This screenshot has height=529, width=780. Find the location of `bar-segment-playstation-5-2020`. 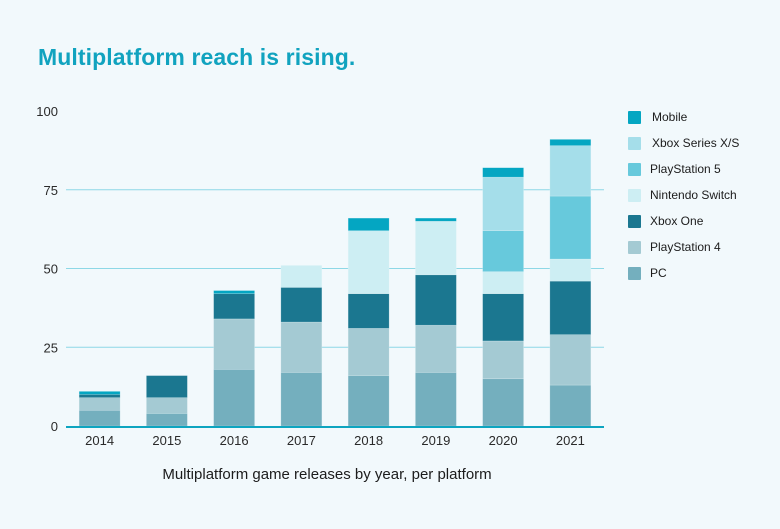

bar-segment-playstation-5-2020 is located at coordinates (503, 251).